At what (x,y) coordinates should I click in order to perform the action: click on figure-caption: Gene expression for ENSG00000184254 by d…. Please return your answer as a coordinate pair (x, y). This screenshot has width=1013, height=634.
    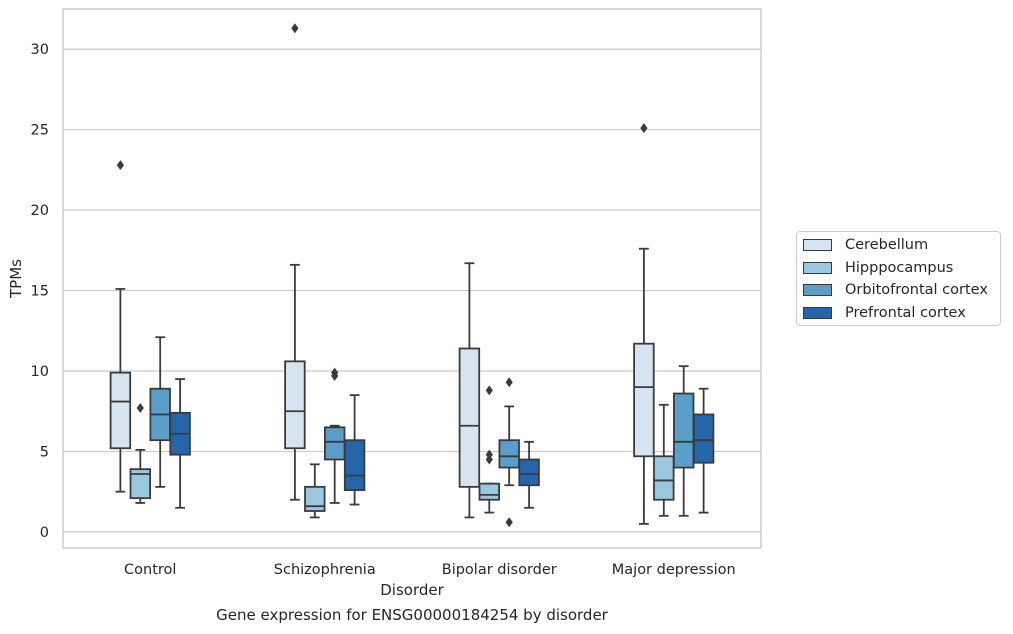
    Looking at the image, I should click on (412, 615).